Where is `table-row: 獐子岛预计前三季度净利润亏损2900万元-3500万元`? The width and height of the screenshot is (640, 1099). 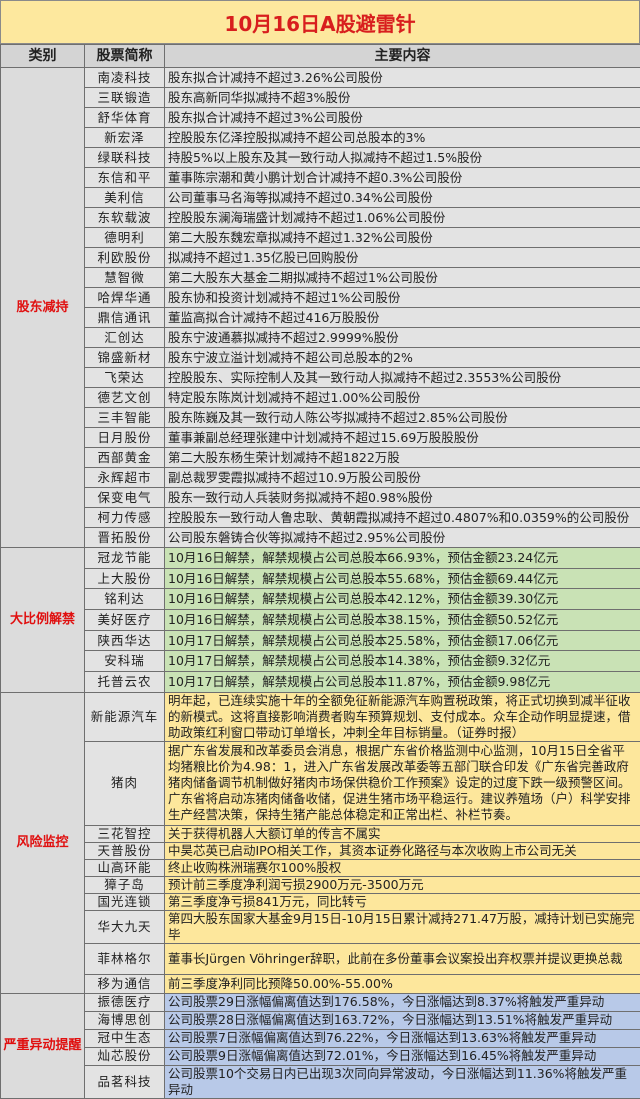
table-row: 獐子岛预计前三季度净利润亏损2900万元-3500万元 is located at coordinates (320, 884).